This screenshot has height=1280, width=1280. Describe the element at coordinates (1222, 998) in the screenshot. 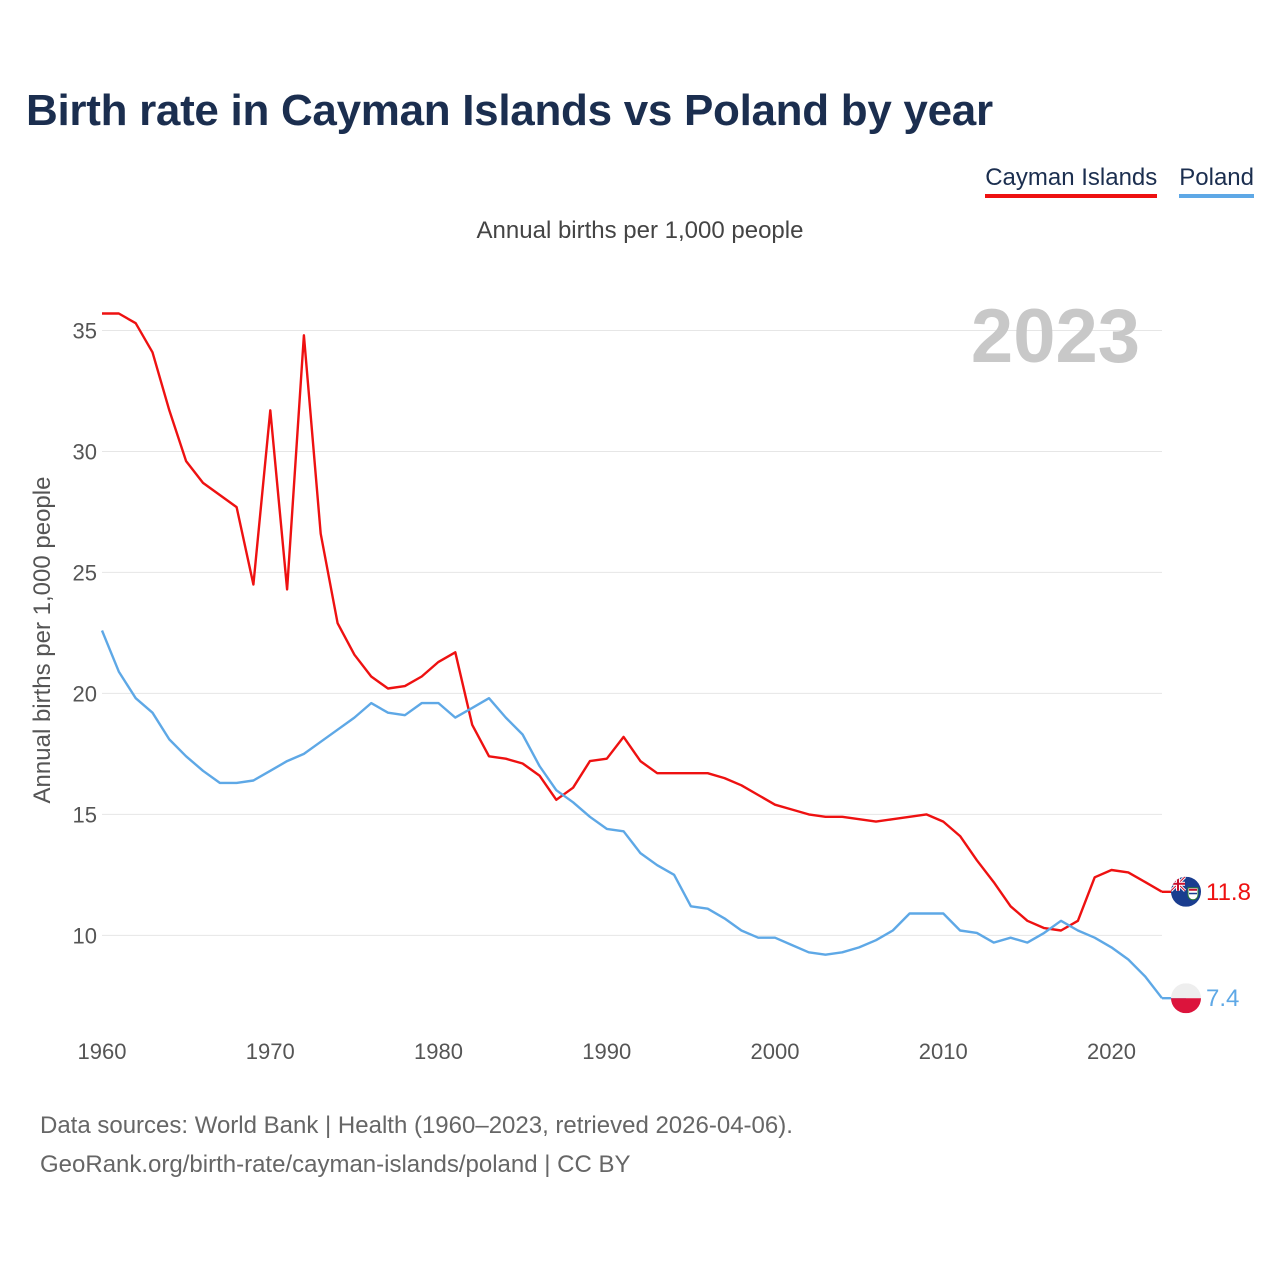

I see `end-value-label-poland: 7.4` at that location.